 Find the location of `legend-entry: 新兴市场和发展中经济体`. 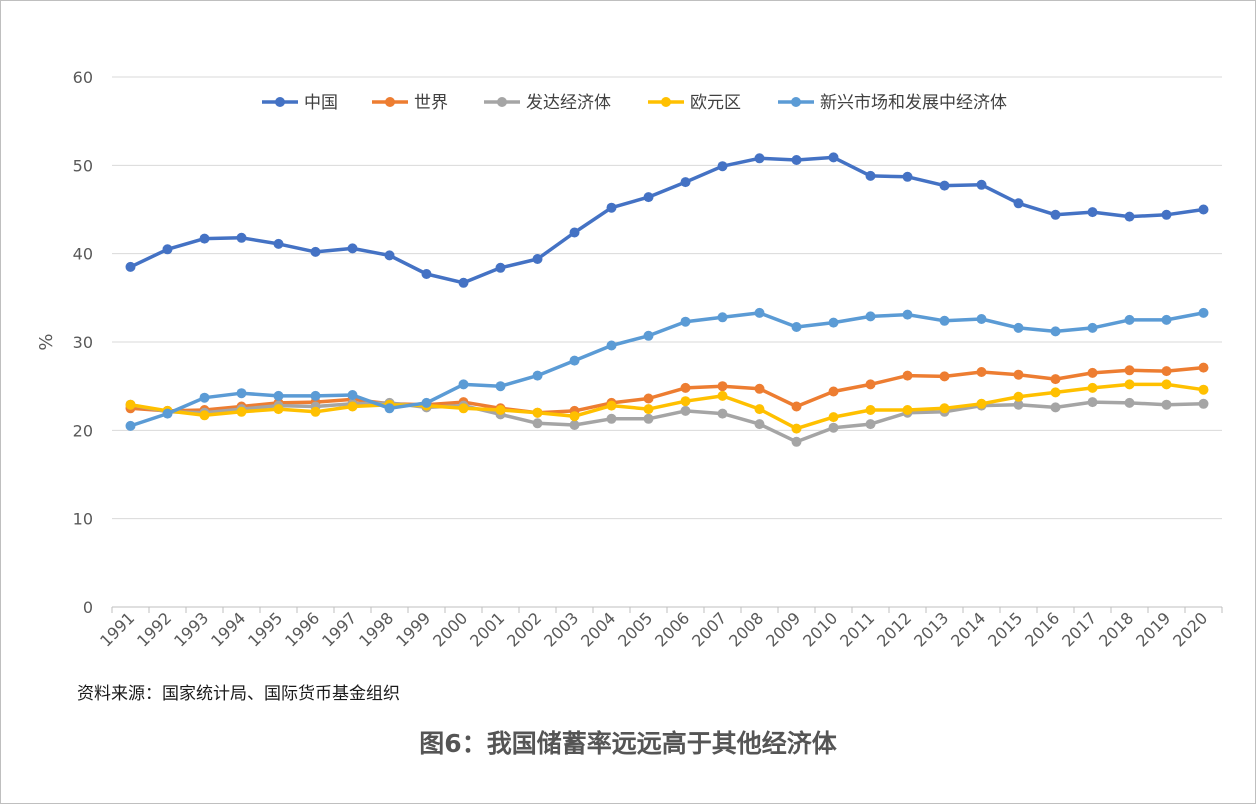

legend-entry: 新兴市场和发展中经济体 is located at coordinates (892, 103).